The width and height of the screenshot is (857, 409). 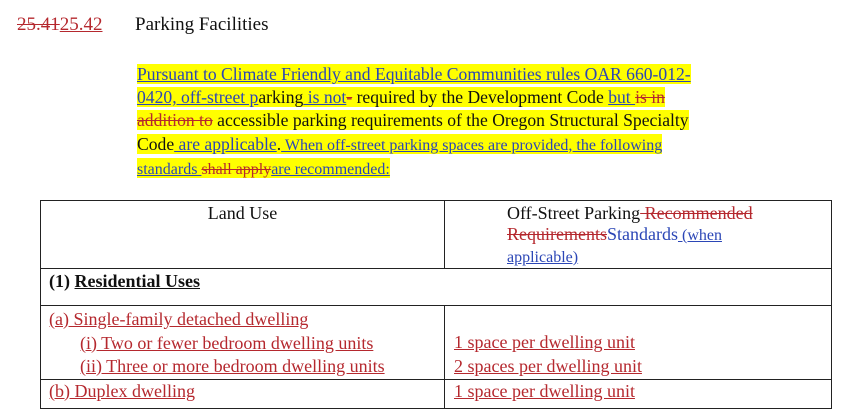 What do you see at coordinates (696, 213) in the screenshot?
I see `deleted-text: Recommended` at bounding box center [696, 213].